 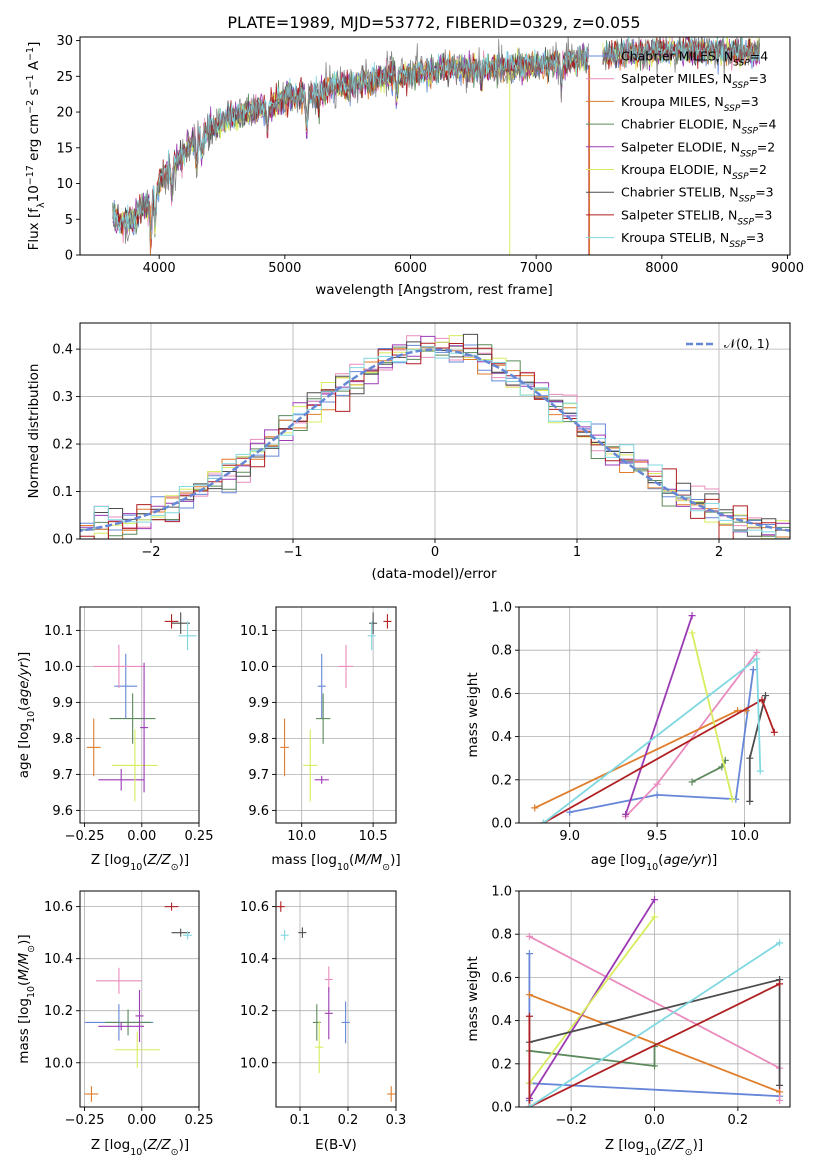 I want to click on x-tick-label: 2, so click(x=719, y=552).